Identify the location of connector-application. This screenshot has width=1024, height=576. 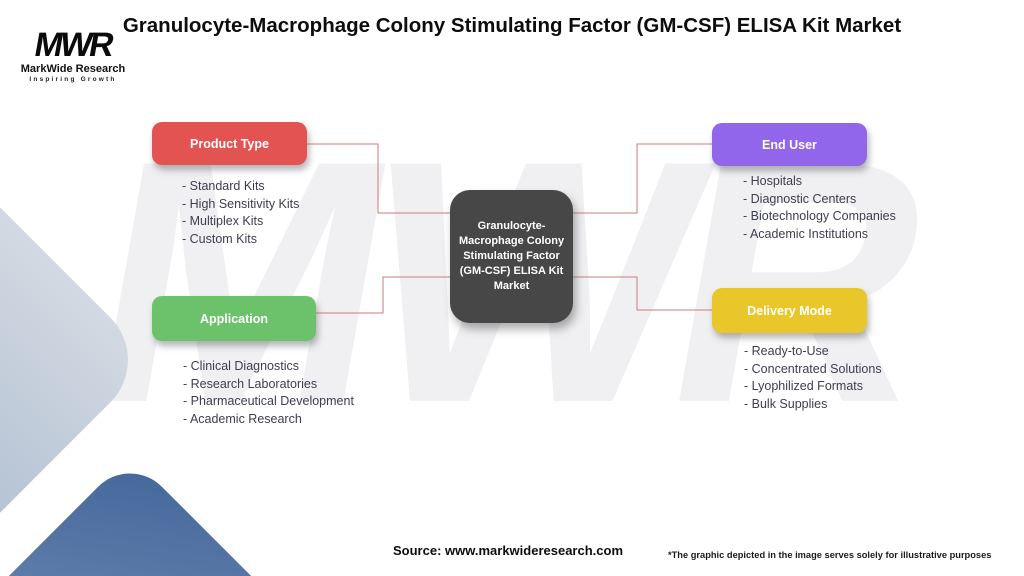
(383, 295).